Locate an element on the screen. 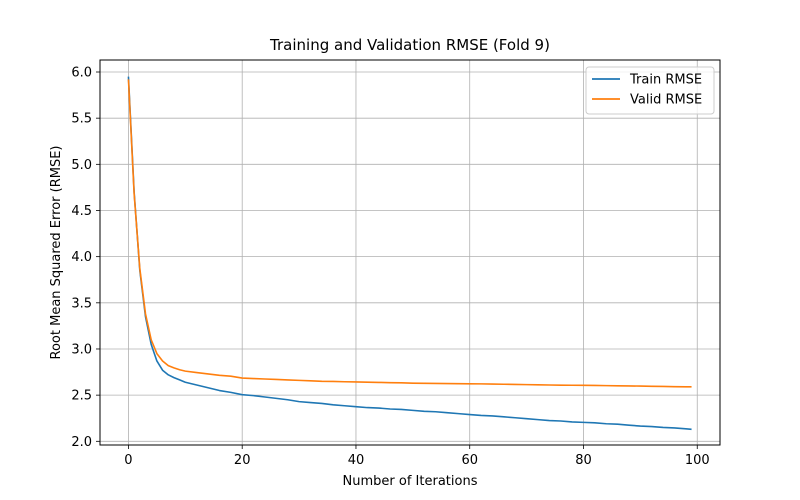  x-tick-label: 80 is located at coordinates (583, 460).